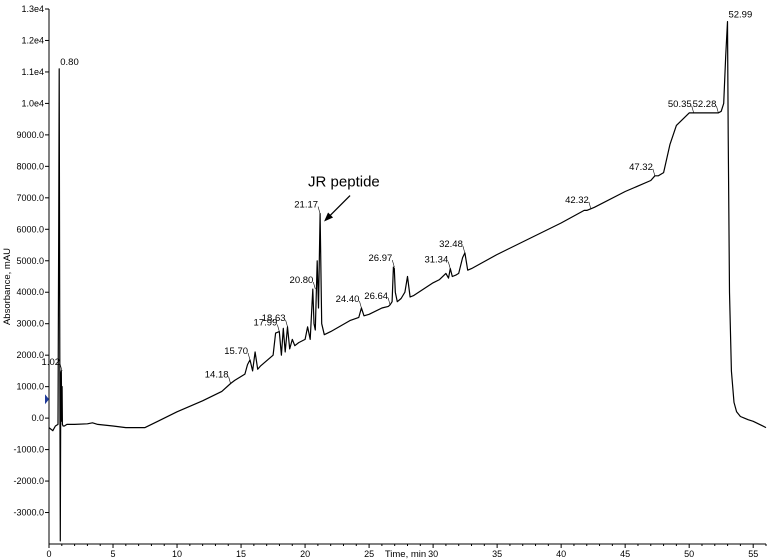 The height and width of the screenshot is (559, 768). Describe the element at coordinates (47, 399) in the screenshot. I see `baseline-marker-icon` at that location.